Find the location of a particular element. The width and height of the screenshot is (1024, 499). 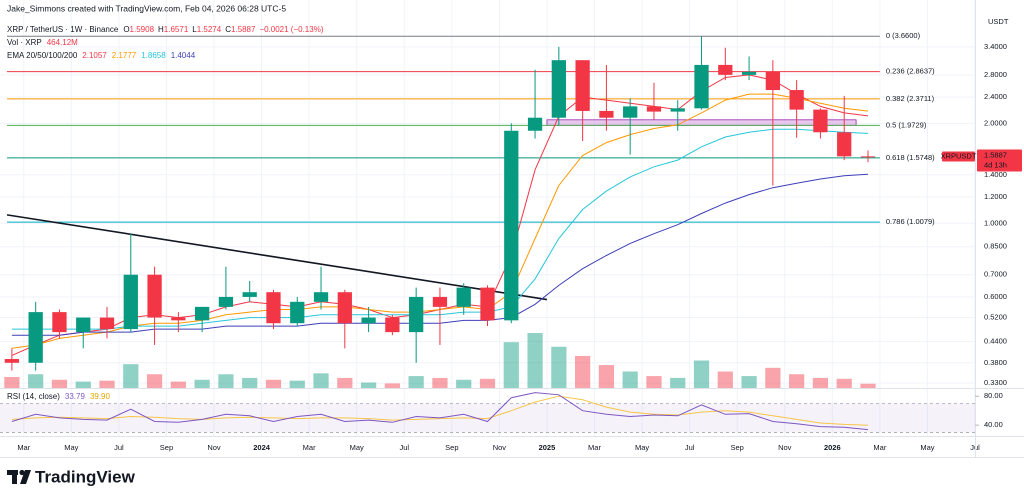

ema-value: 1.4044 is located at coordinates (183, 55).